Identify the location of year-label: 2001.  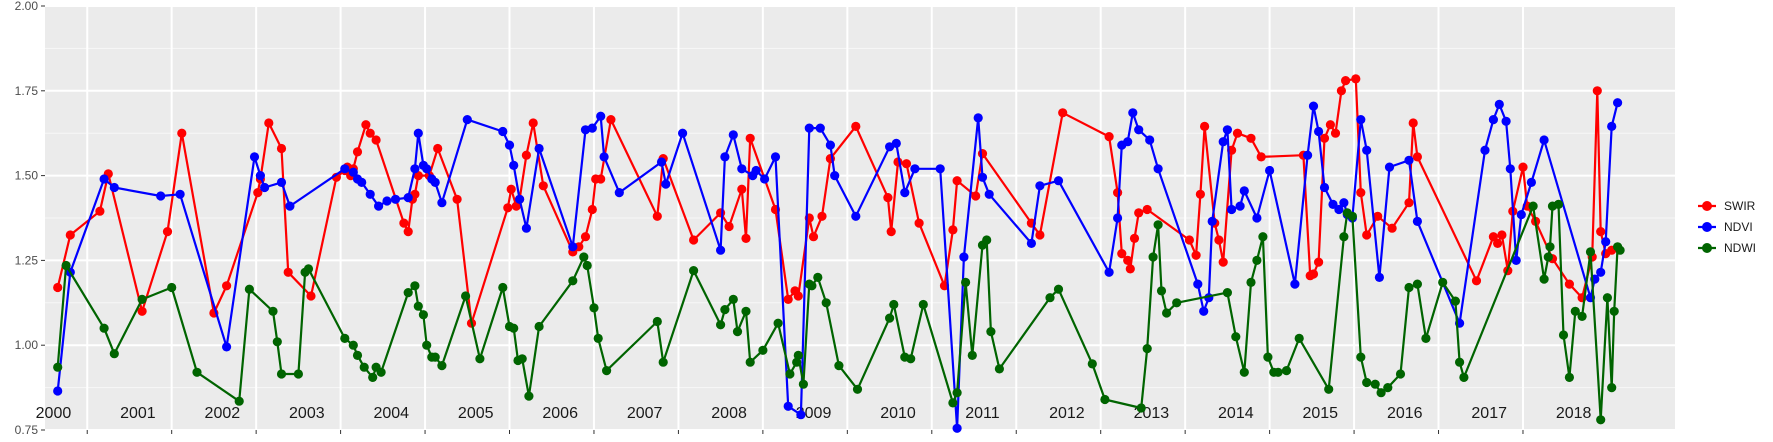
(138, 413).